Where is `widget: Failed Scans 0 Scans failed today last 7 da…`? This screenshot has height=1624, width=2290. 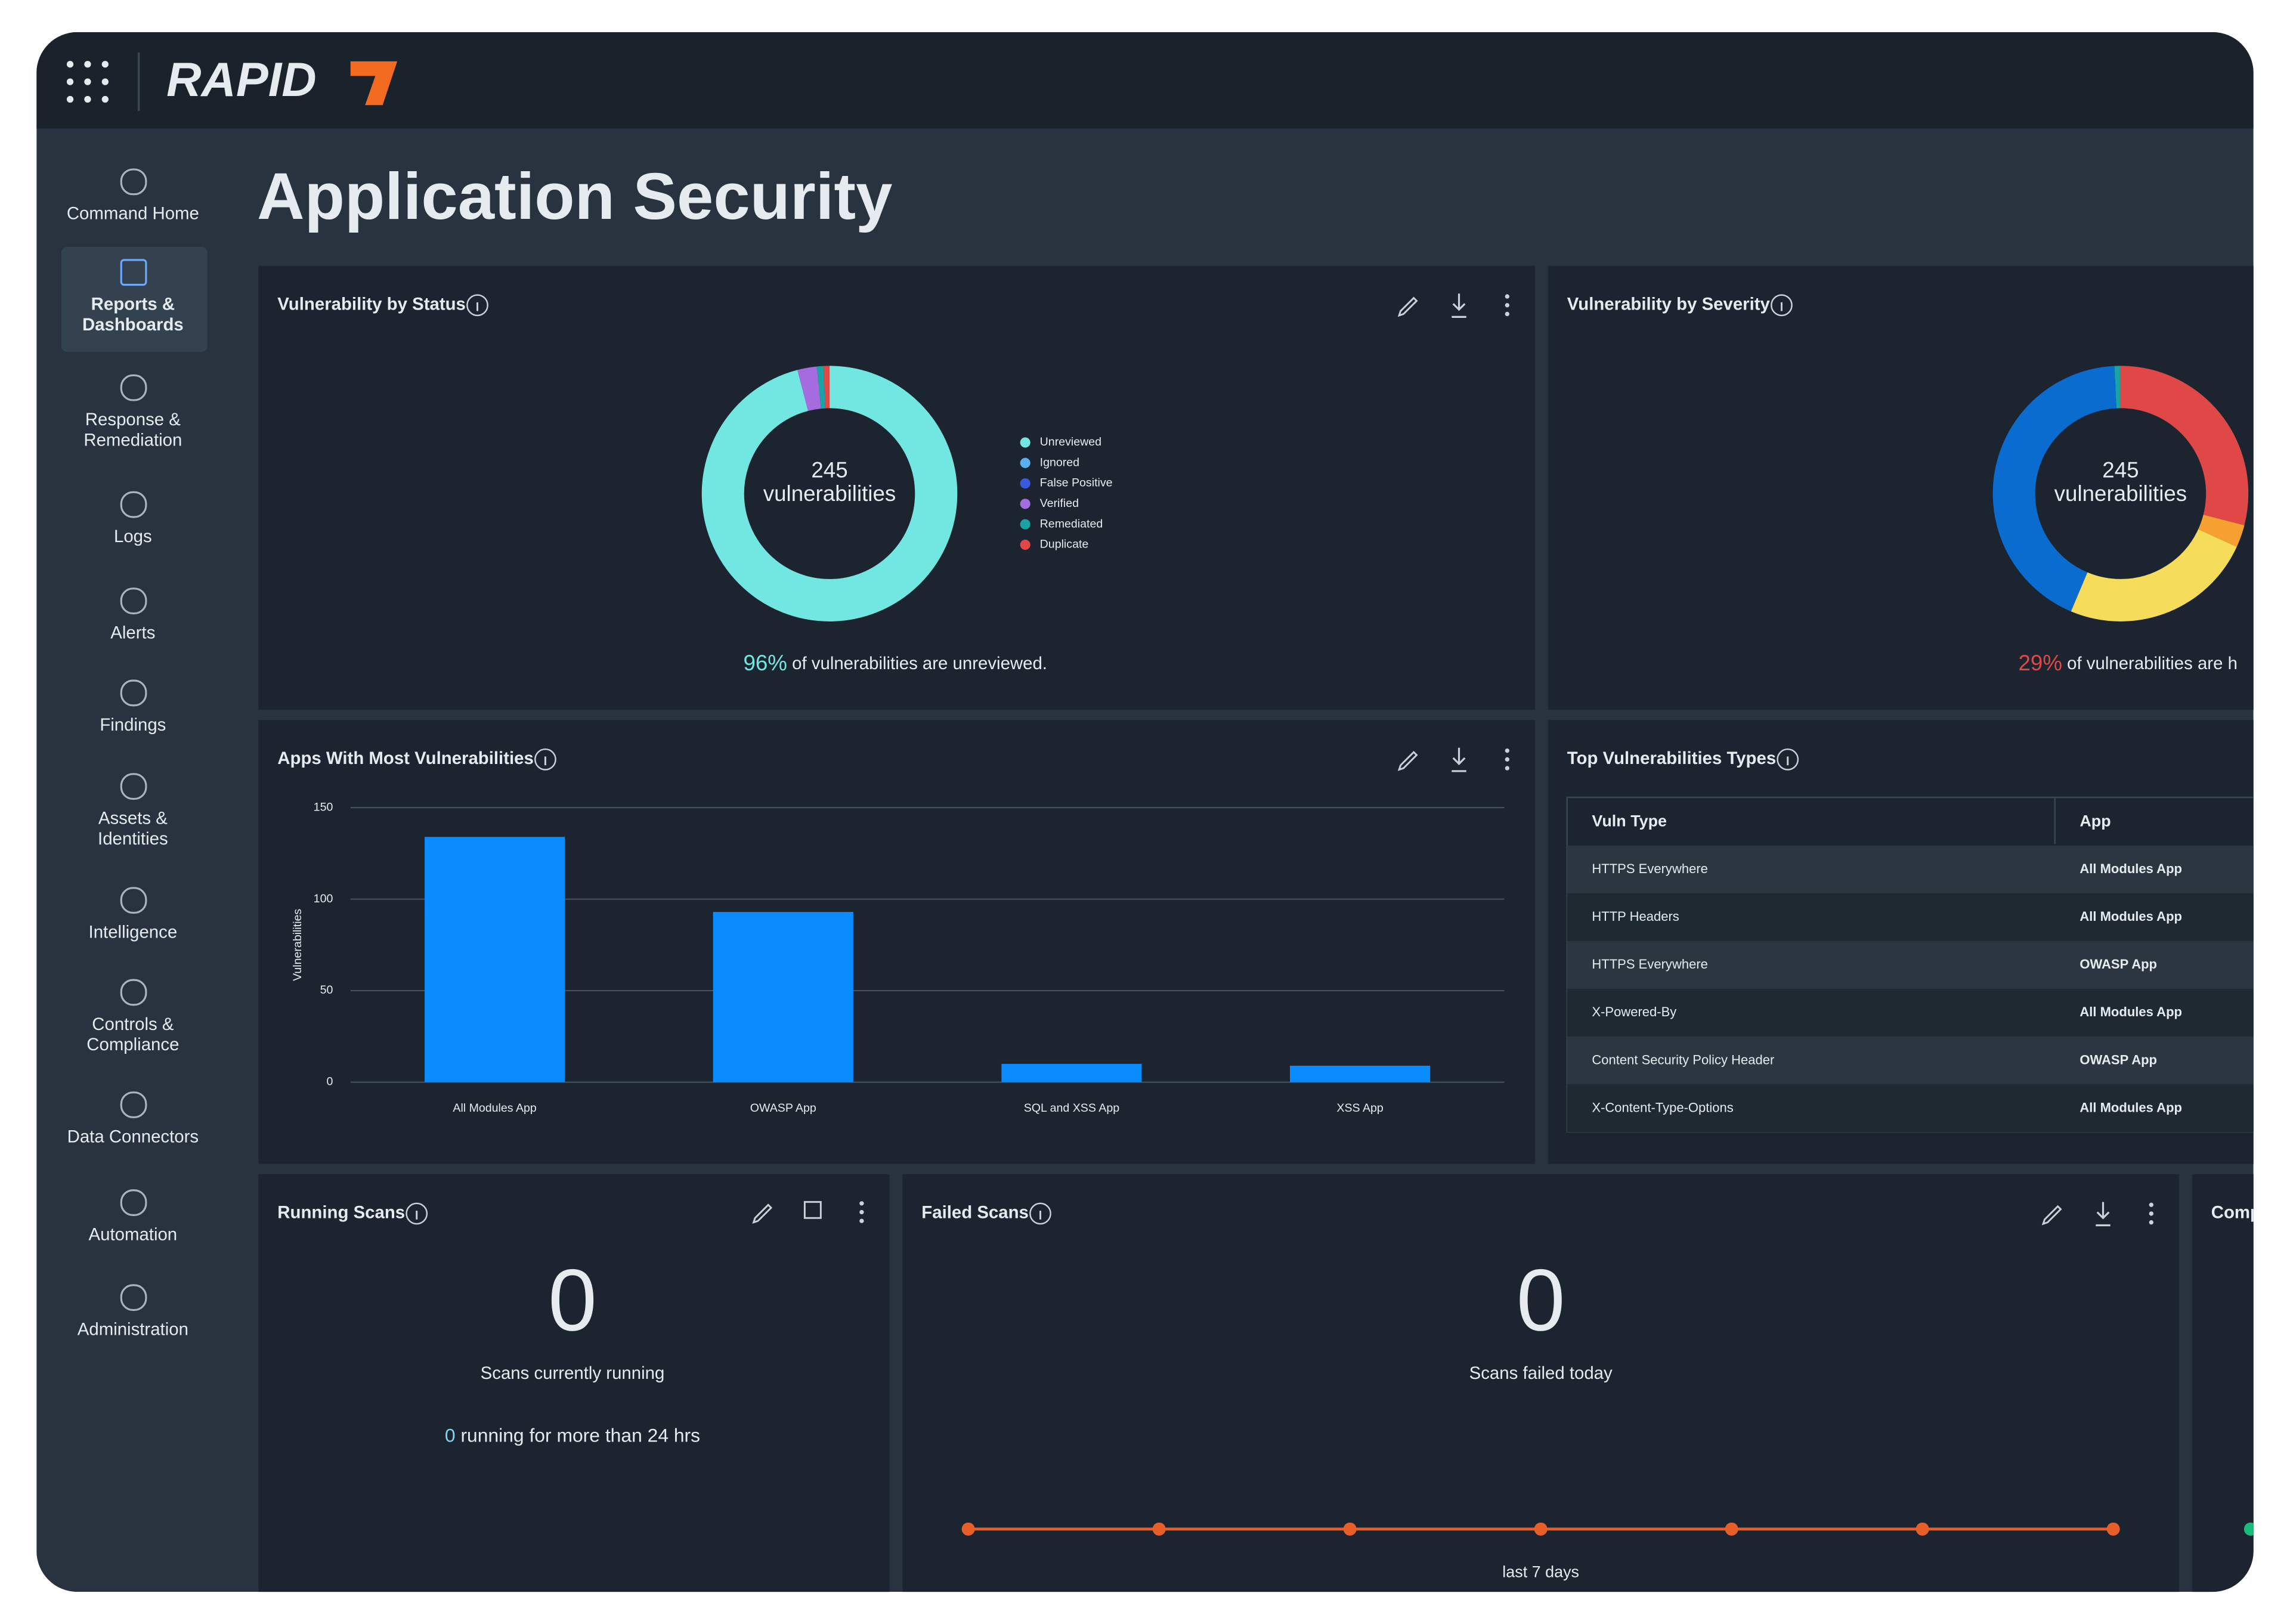
widget: Failed Scans 0 Scans failed today last 7 da… is located at coordinates (1540, 1383).